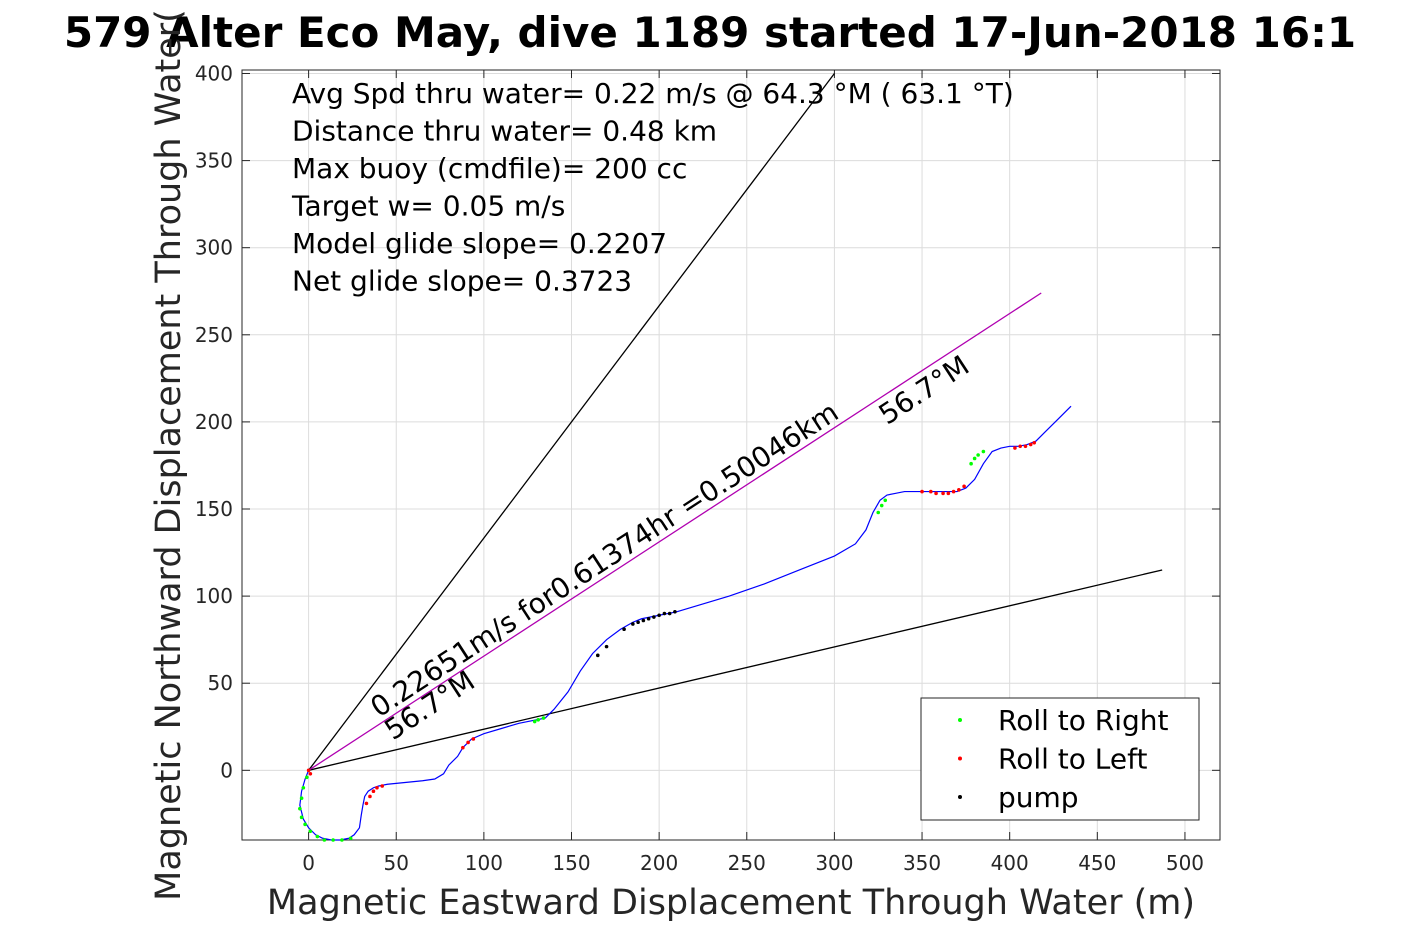  What do you see at coordinates (489, 168) in the screenshot?
I see `stats-line: Max buoy (cmdfile)= 200 cc` at bounding box center [489, 168].